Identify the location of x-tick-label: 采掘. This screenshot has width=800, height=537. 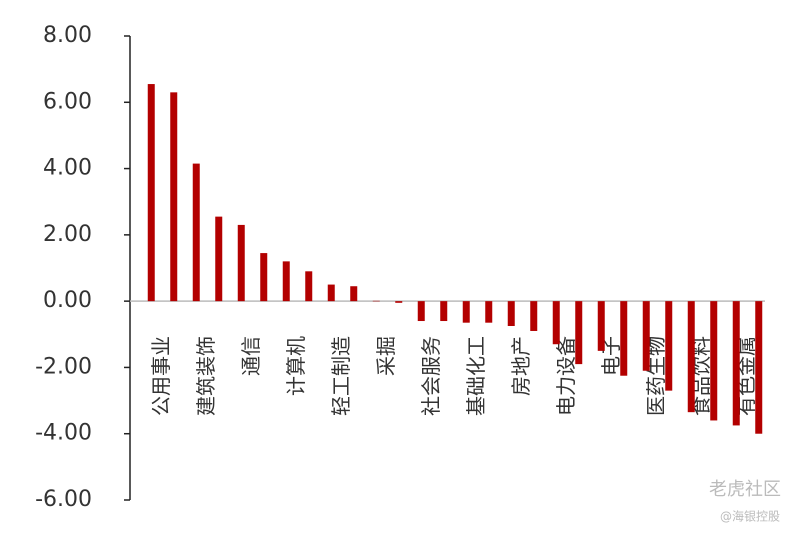
(386, 356).